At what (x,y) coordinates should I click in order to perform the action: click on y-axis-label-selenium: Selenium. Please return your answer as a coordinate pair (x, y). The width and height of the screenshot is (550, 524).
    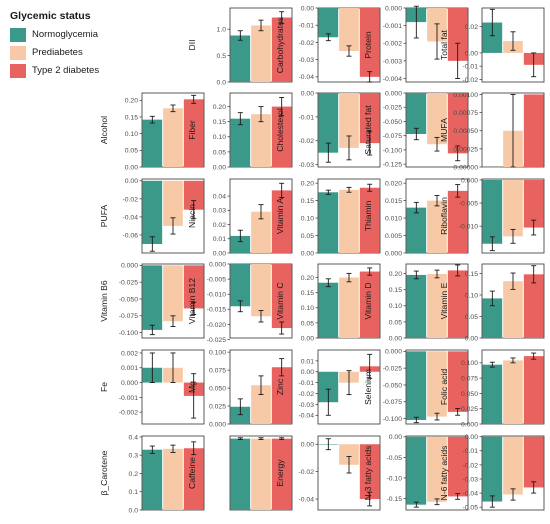
    Looking at the image, I should click on (368, 387).